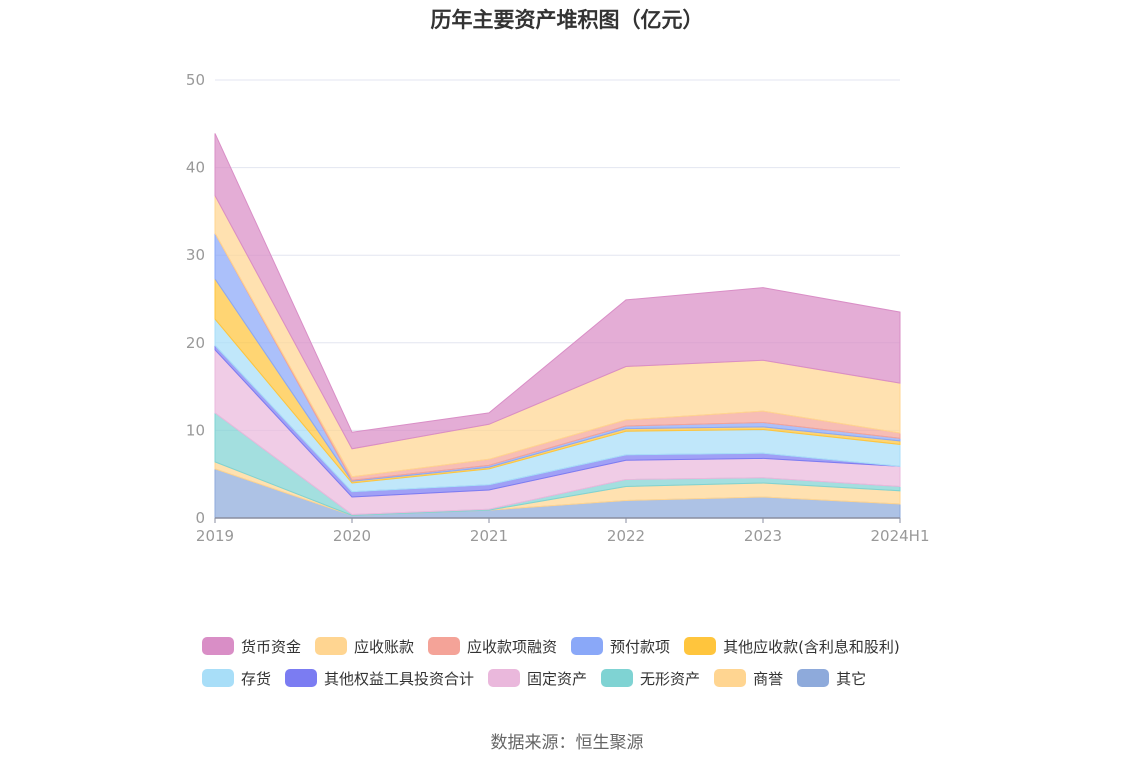 The width and height of the screenshot is (1134, 766). Describe the element at coordinates (352, 536) in the screenshot. I see `x-tick-label: 2020` at that location.